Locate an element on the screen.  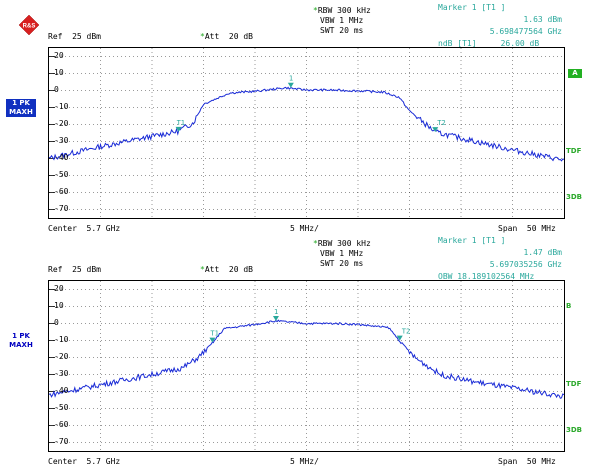
marker-info-line: ndB [T1] 26.00 dB is located at coordinates (489, 43).